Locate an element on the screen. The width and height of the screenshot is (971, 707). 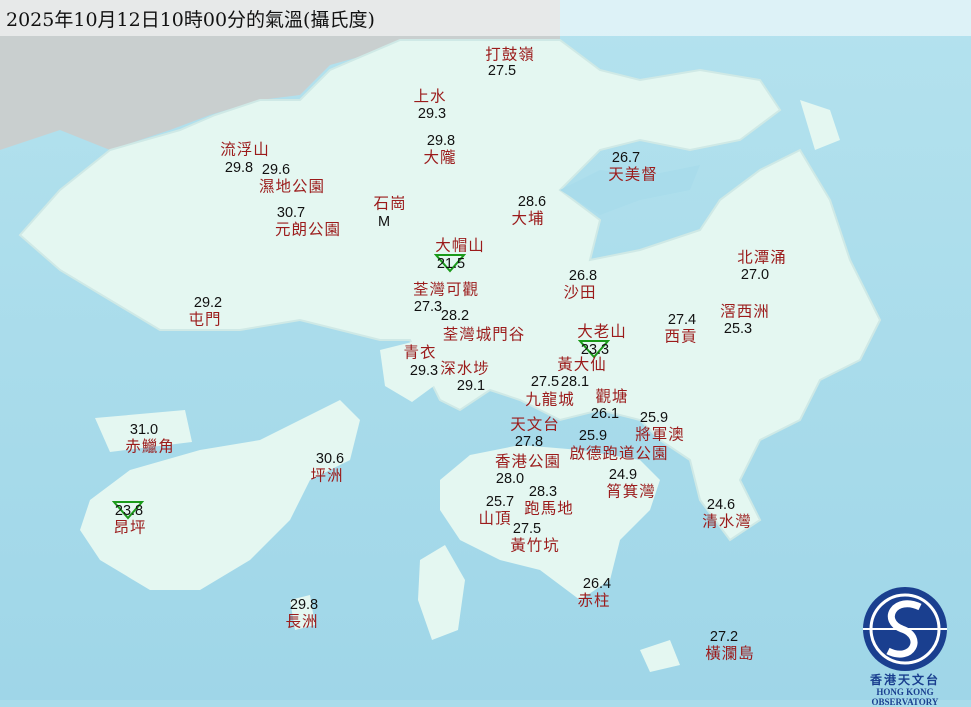
station-name: 上水 is located at coordinates (430, 96).